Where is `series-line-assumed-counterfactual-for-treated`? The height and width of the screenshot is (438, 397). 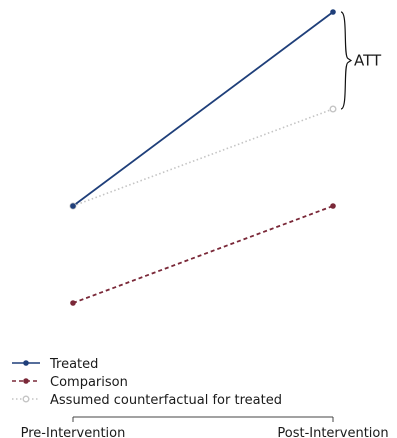 series-line-assumed-counterfactual-for-treated is located at coordinates (203, 157).